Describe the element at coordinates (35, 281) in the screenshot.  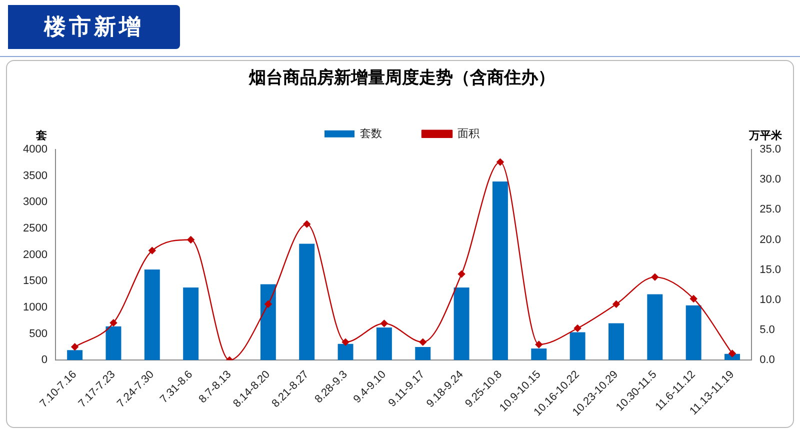
I see `y-tick-label: 1500` at that location.